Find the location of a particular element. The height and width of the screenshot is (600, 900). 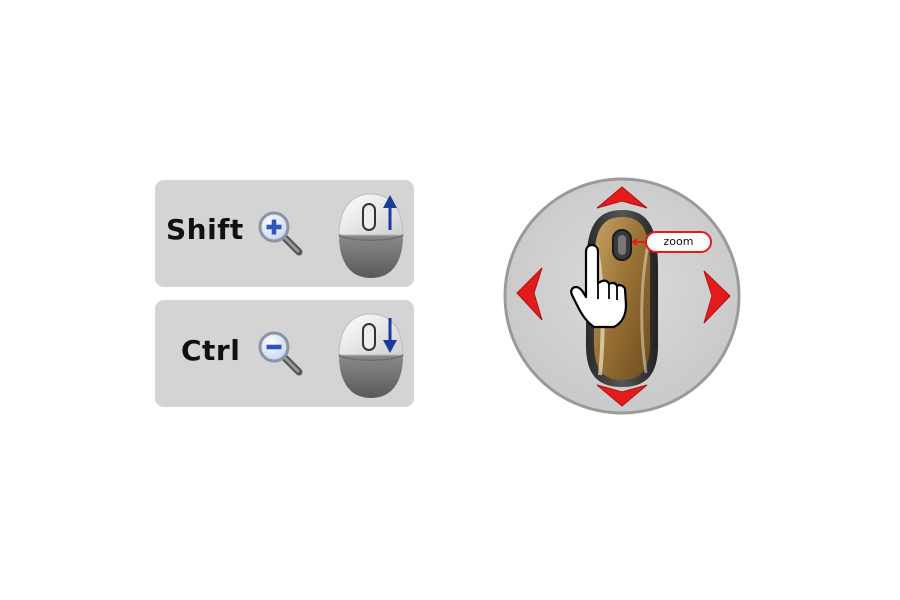

zoom-out-shortcut-panel: Ctrl is located at coordinates (284, 353).